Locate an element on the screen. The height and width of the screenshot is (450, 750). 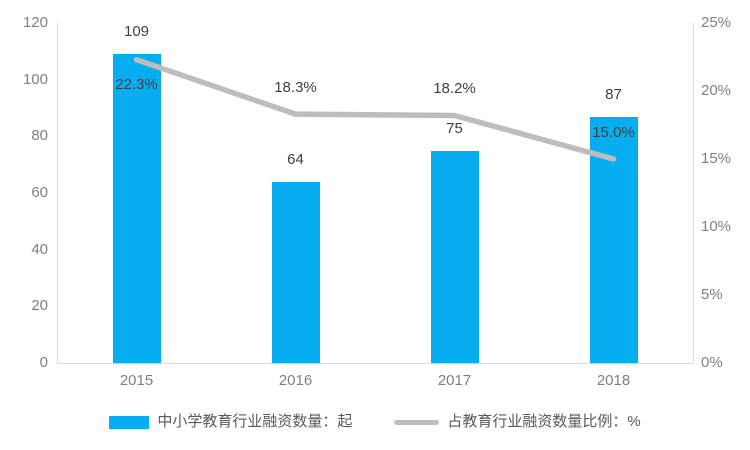
line-series-legend-label: 占教育行业融资数量比例：% is located at coordinates (544, 421).